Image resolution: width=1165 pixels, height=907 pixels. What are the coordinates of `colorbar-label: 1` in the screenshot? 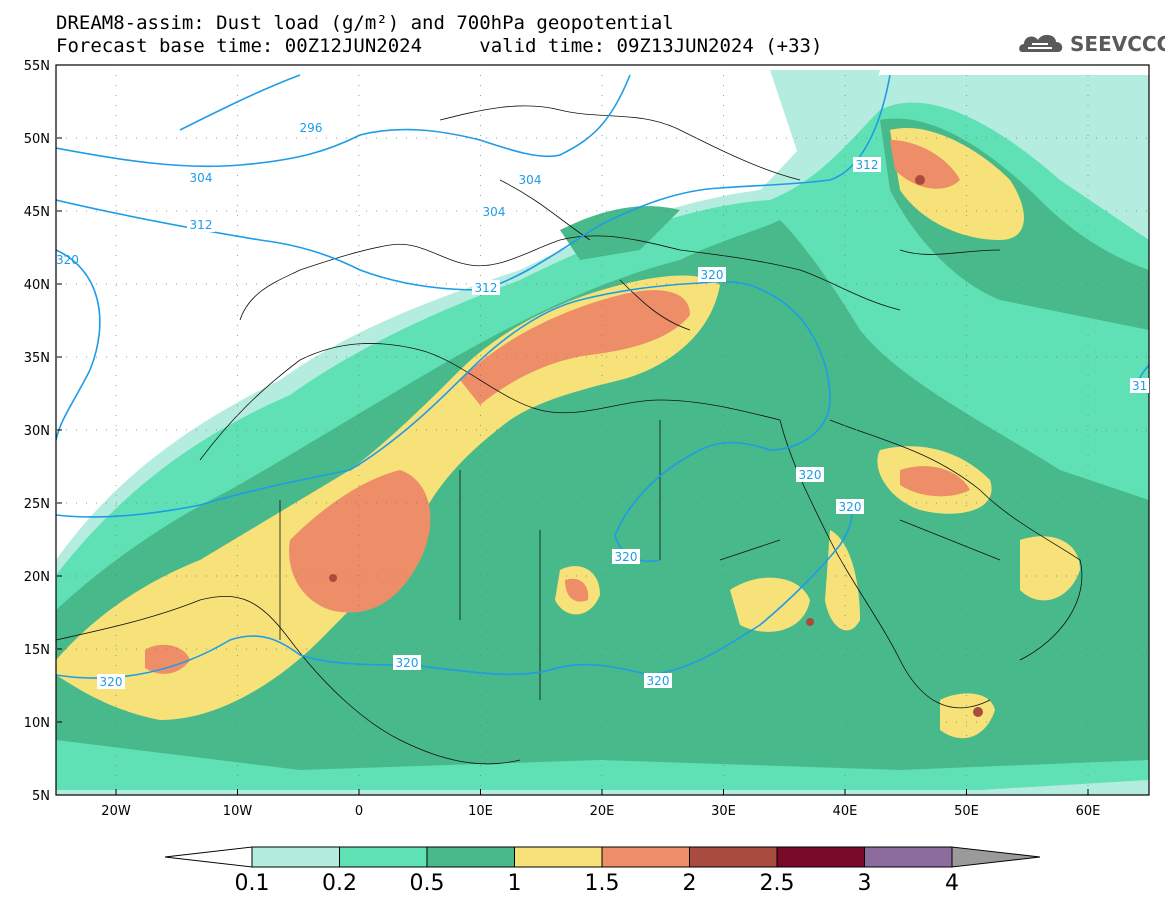 It's located at (514, 883).